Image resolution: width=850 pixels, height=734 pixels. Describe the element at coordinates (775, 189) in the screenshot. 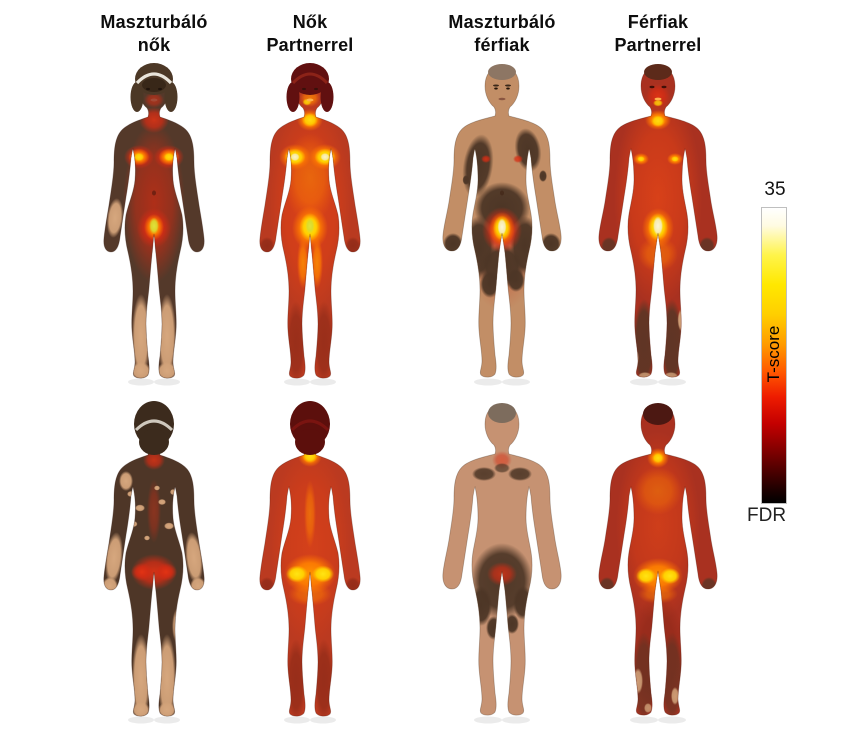

I see `colorbar-max-label: 35` at that location.